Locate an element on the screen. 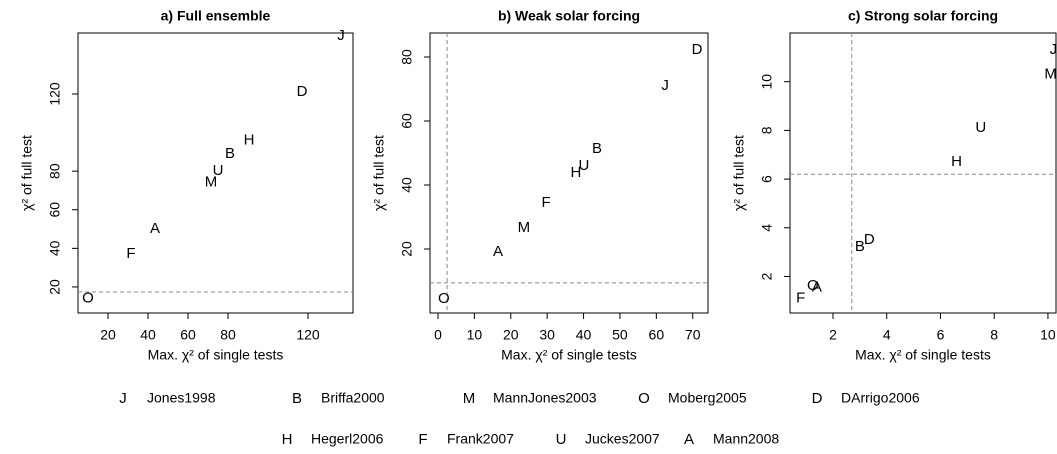 Image resolution: width=1057 pixels, height=454 pixels. y-tick-label: 120 is located at coordinates (55, 94).